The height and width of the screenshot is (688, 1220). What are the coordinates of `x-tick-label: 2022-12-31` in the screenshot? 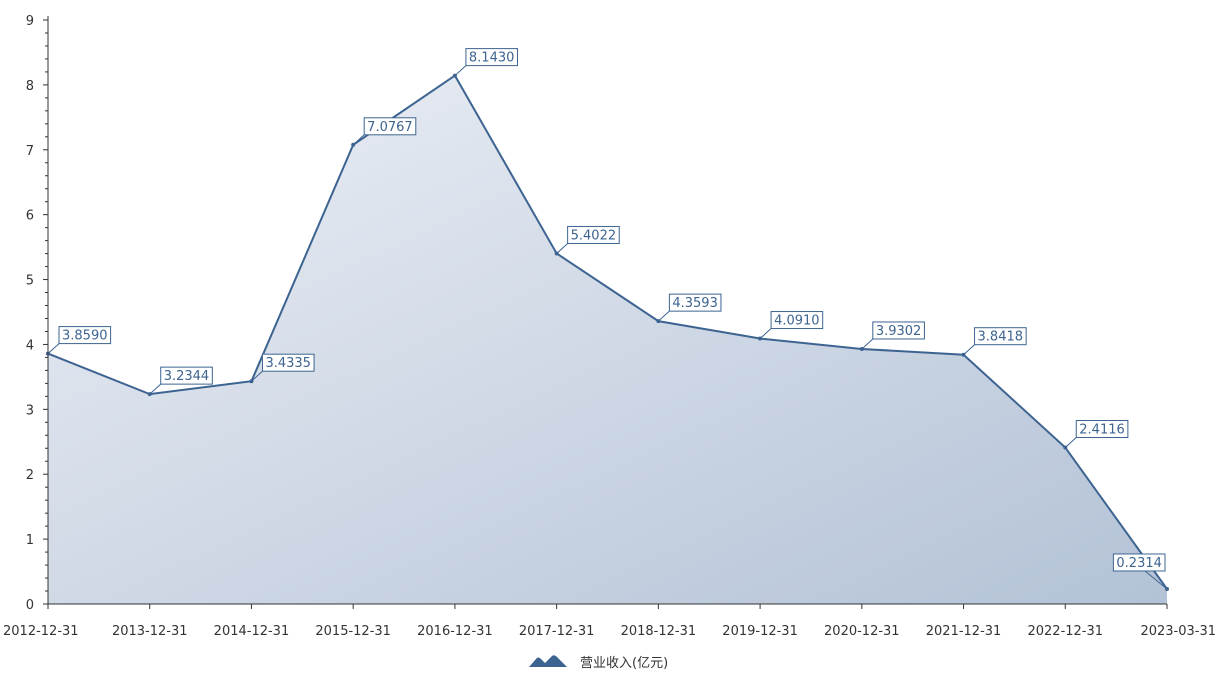 It's located at (1065, 631).